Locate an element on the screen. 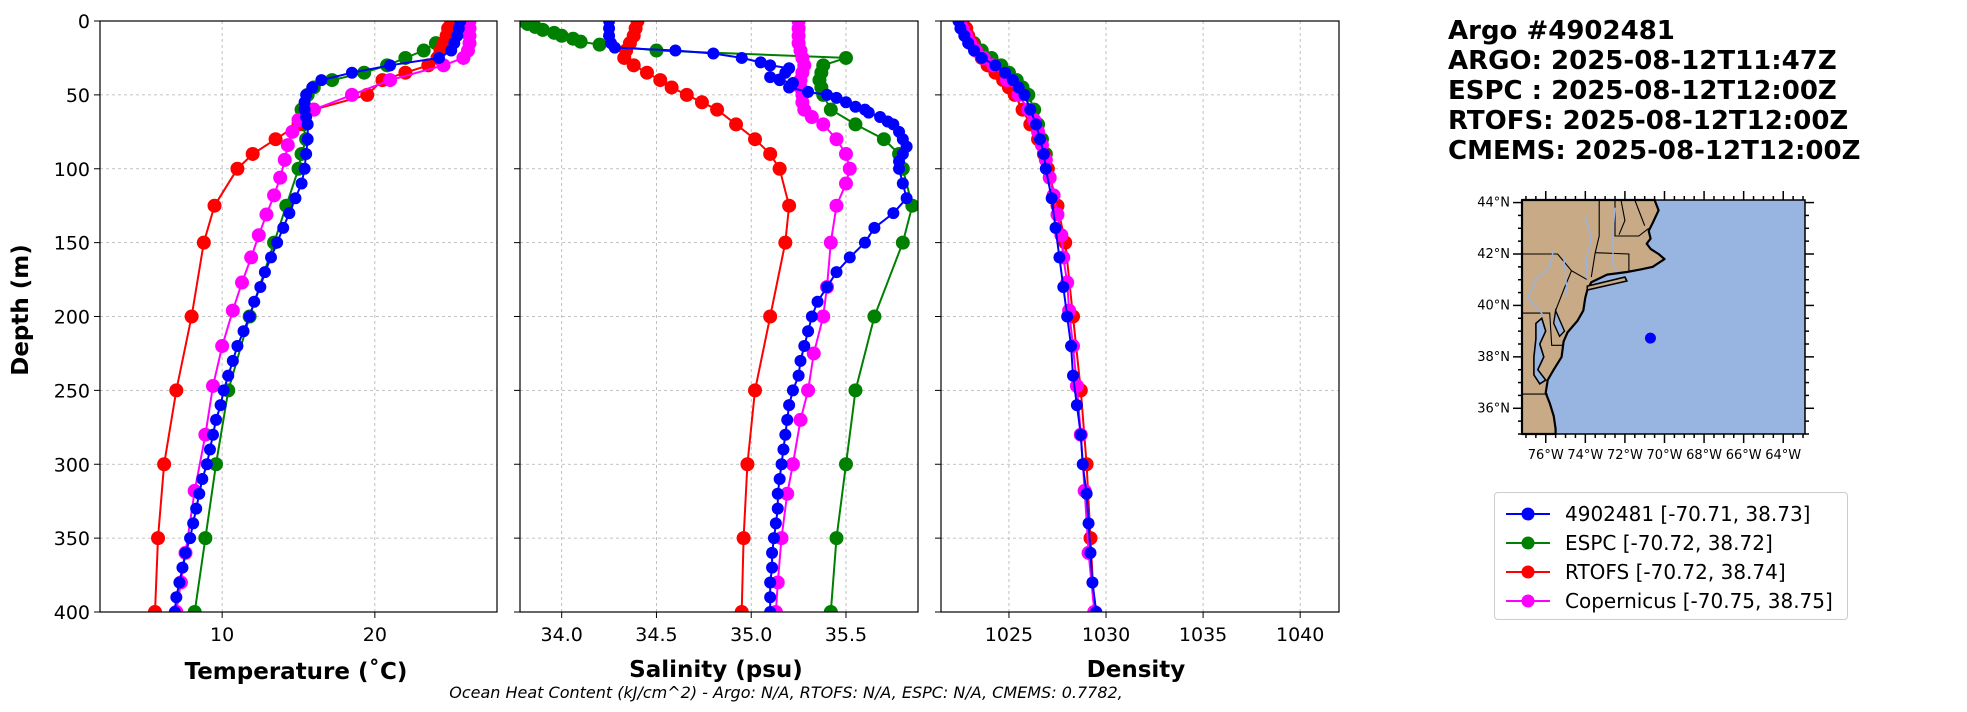  espc-time: ESPC : 2025-08-12T12:00Z is located at coordinates (1642, 91).